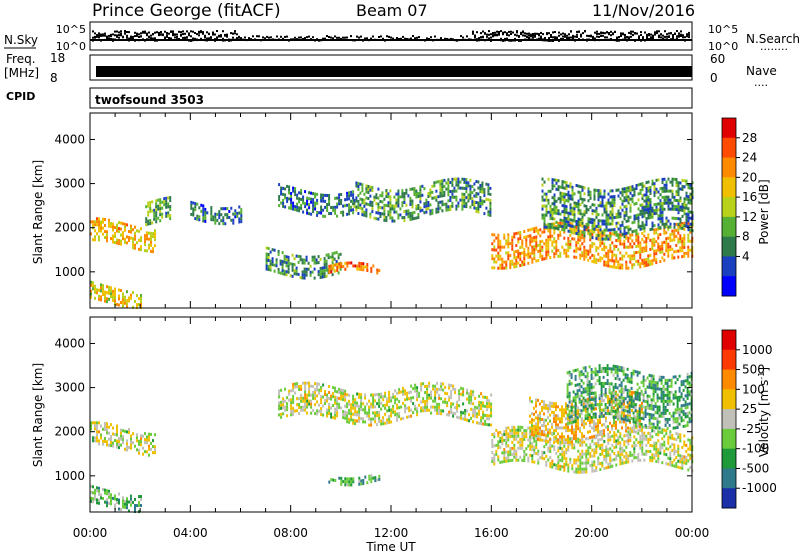 The width and height of the screenshot is (800, 558). Describe the element at coordinates (392, 10) in the screenshot. I see `beam-title: Beam 07` at that location.